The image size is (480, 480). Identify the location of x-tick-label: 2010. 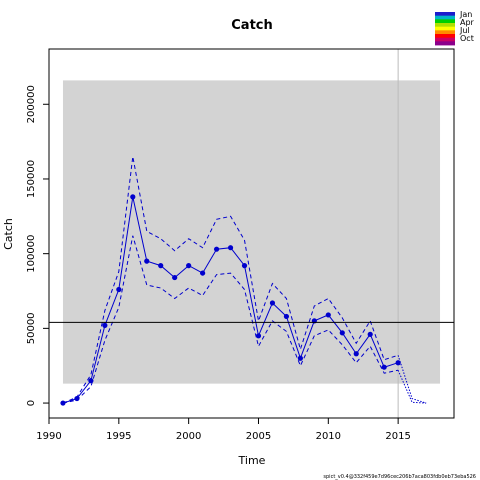
(328, 436).